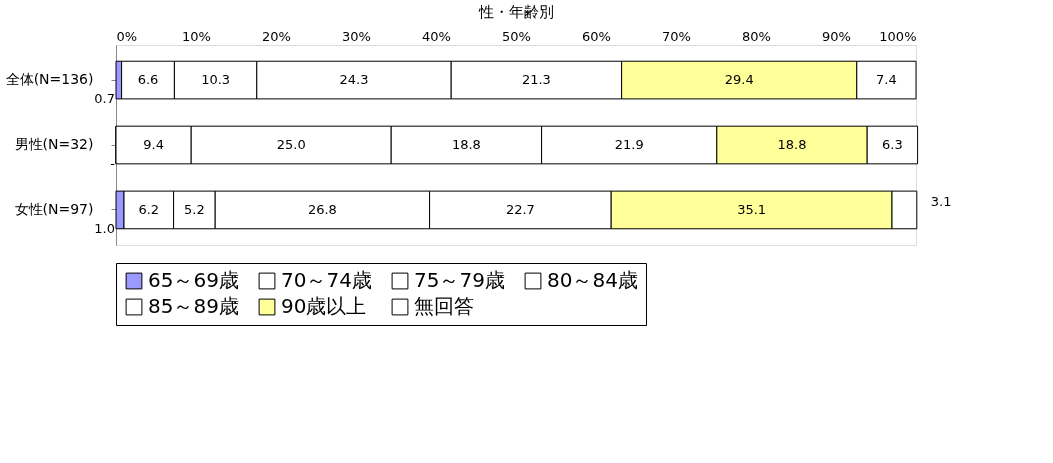 Image resolution: width=1053 pixels, height=463 pixels. Describe the element at coordinates (444, 306) in the screenshot. I see `legend-label: 無回答` at that location.